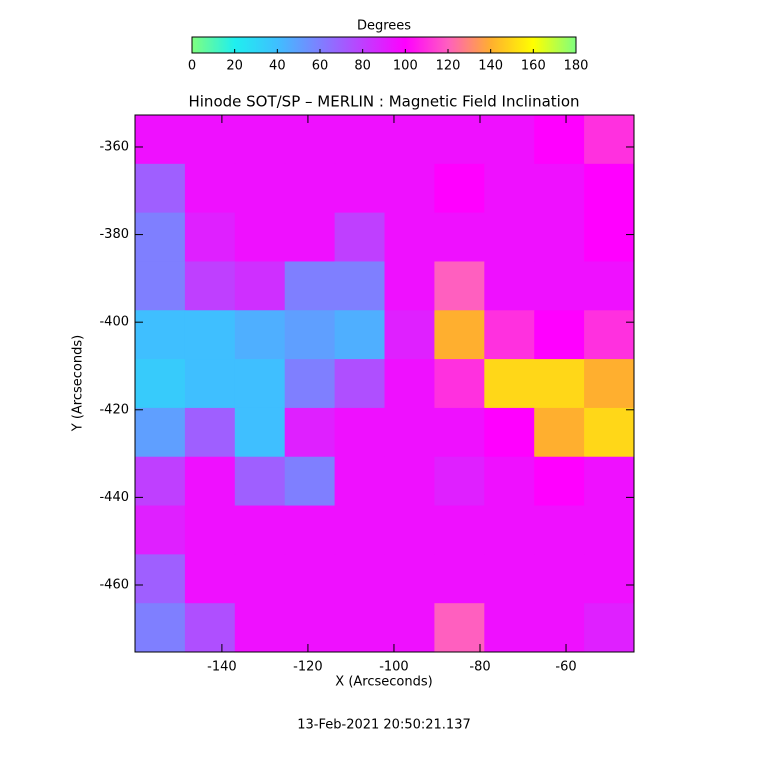  What do you see at coordinates (394, 667) in the screenshot?
I see `x-tick-label: -100` at bounding box center [394, 667].